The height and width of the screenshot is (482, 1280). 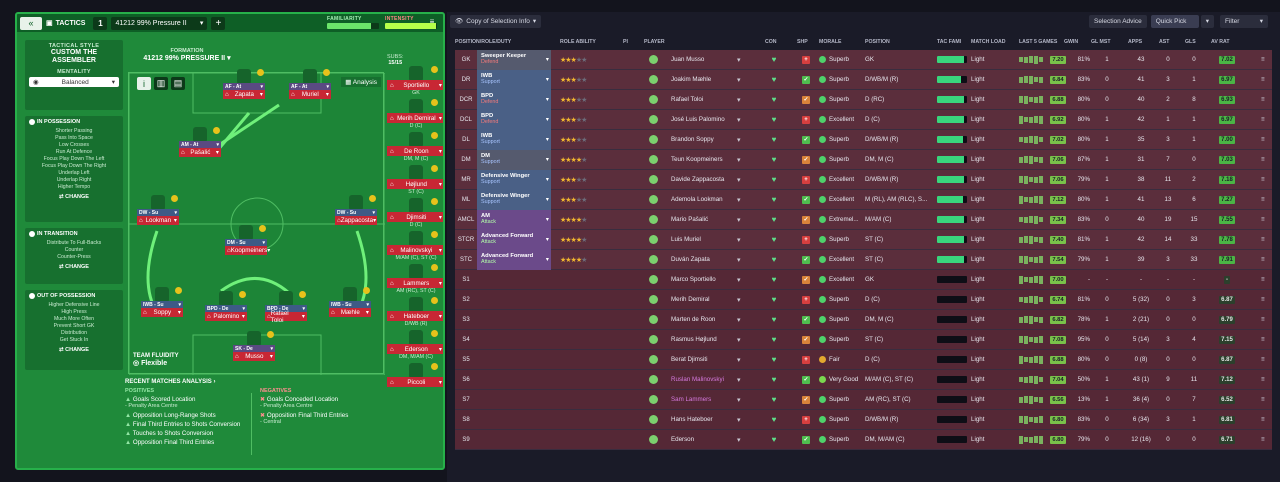 I want to click on in-transition-change-button: ⇄ CHANGE, so click(x=74, y=267).